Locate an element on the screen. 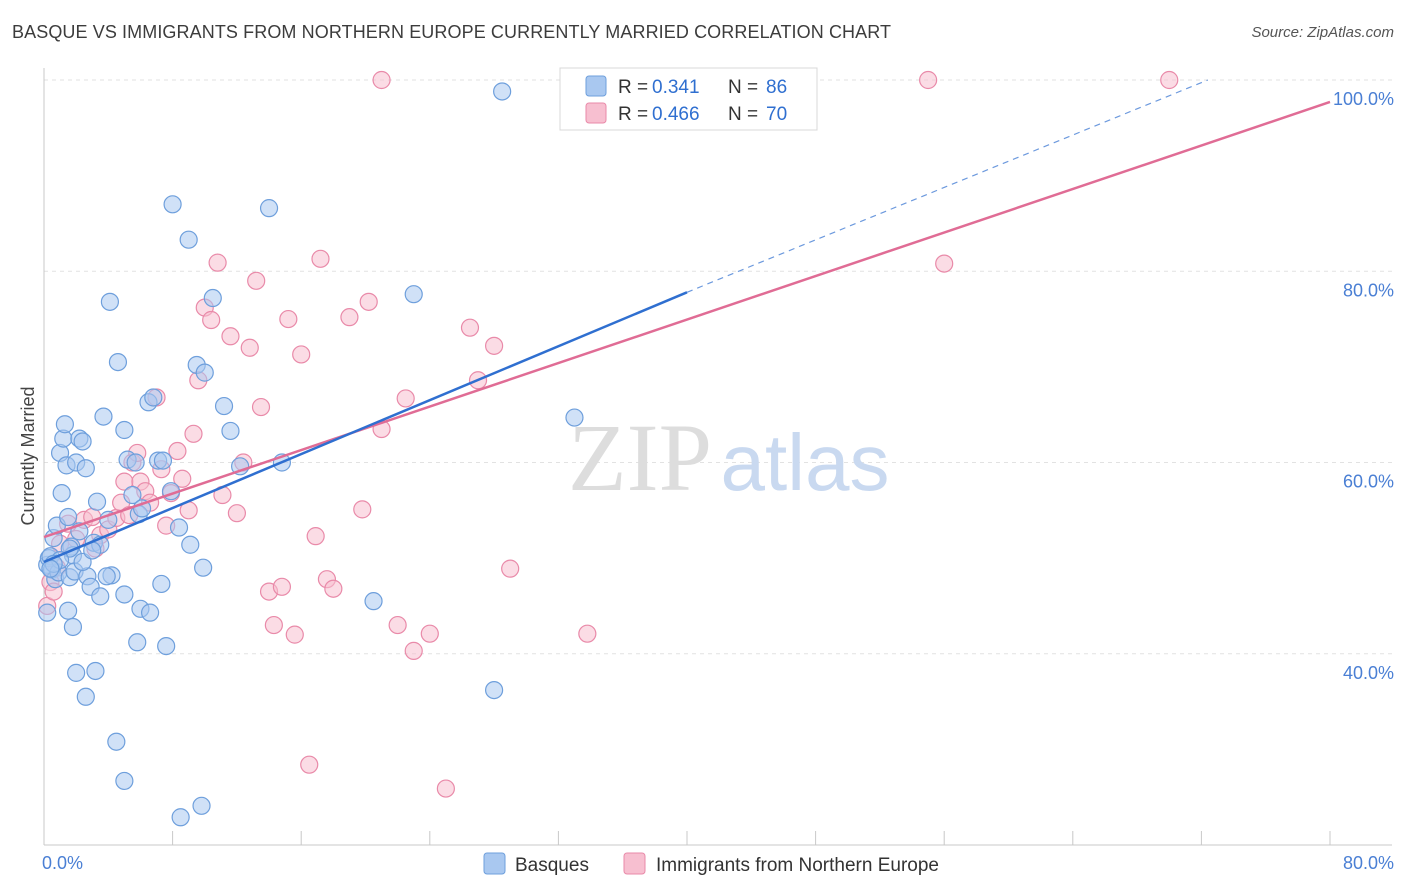 The height and width of the screenshot is (892, 1406). legend-r-label-basques: R = is located at coordinates (633, 87).